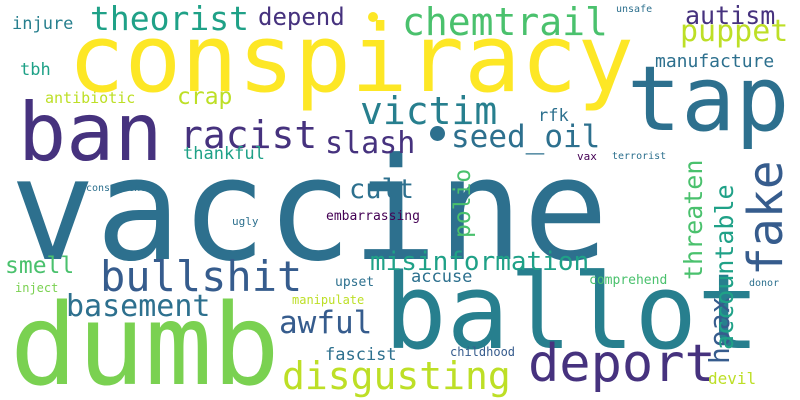  Describe the element at coordinates (429, 111) in the screenshot. I see `word-victim: victim` at that location.